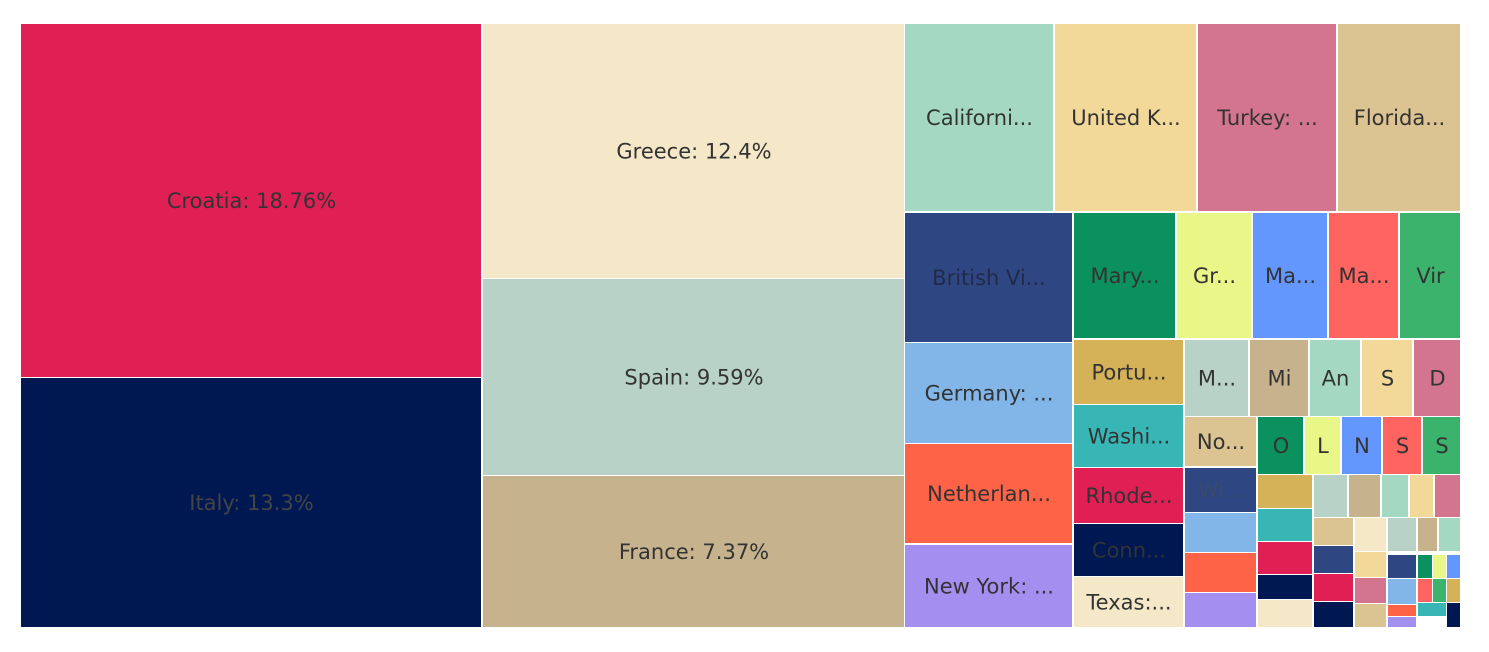 This screenshot has height=652, width=1489. I want to click on treemap-tile-label: N, so click(1362, 446).